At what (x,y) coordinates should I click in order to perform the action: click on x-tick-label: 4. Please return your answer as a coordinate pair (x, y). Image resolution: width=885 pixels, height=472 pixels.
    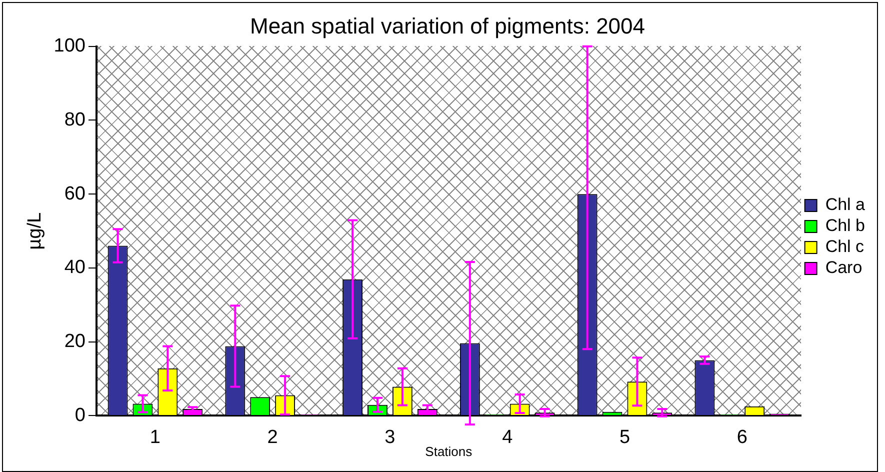
    Looking at the image, I should click on (508, 437).